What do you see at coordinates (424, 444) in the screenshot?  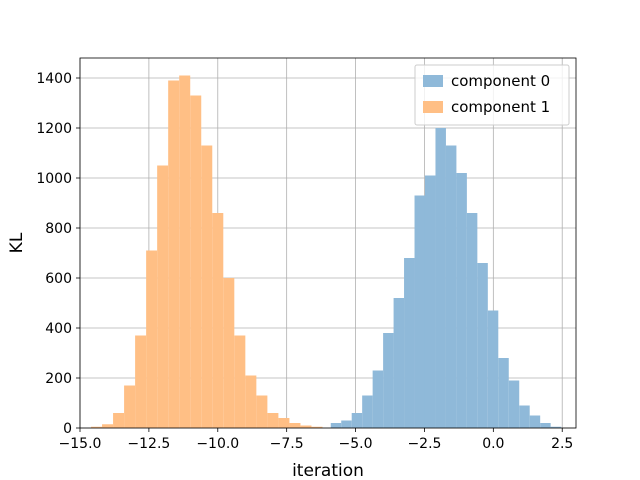 I see `x-tick-label: −2.5` at bounding box center [424, 444].